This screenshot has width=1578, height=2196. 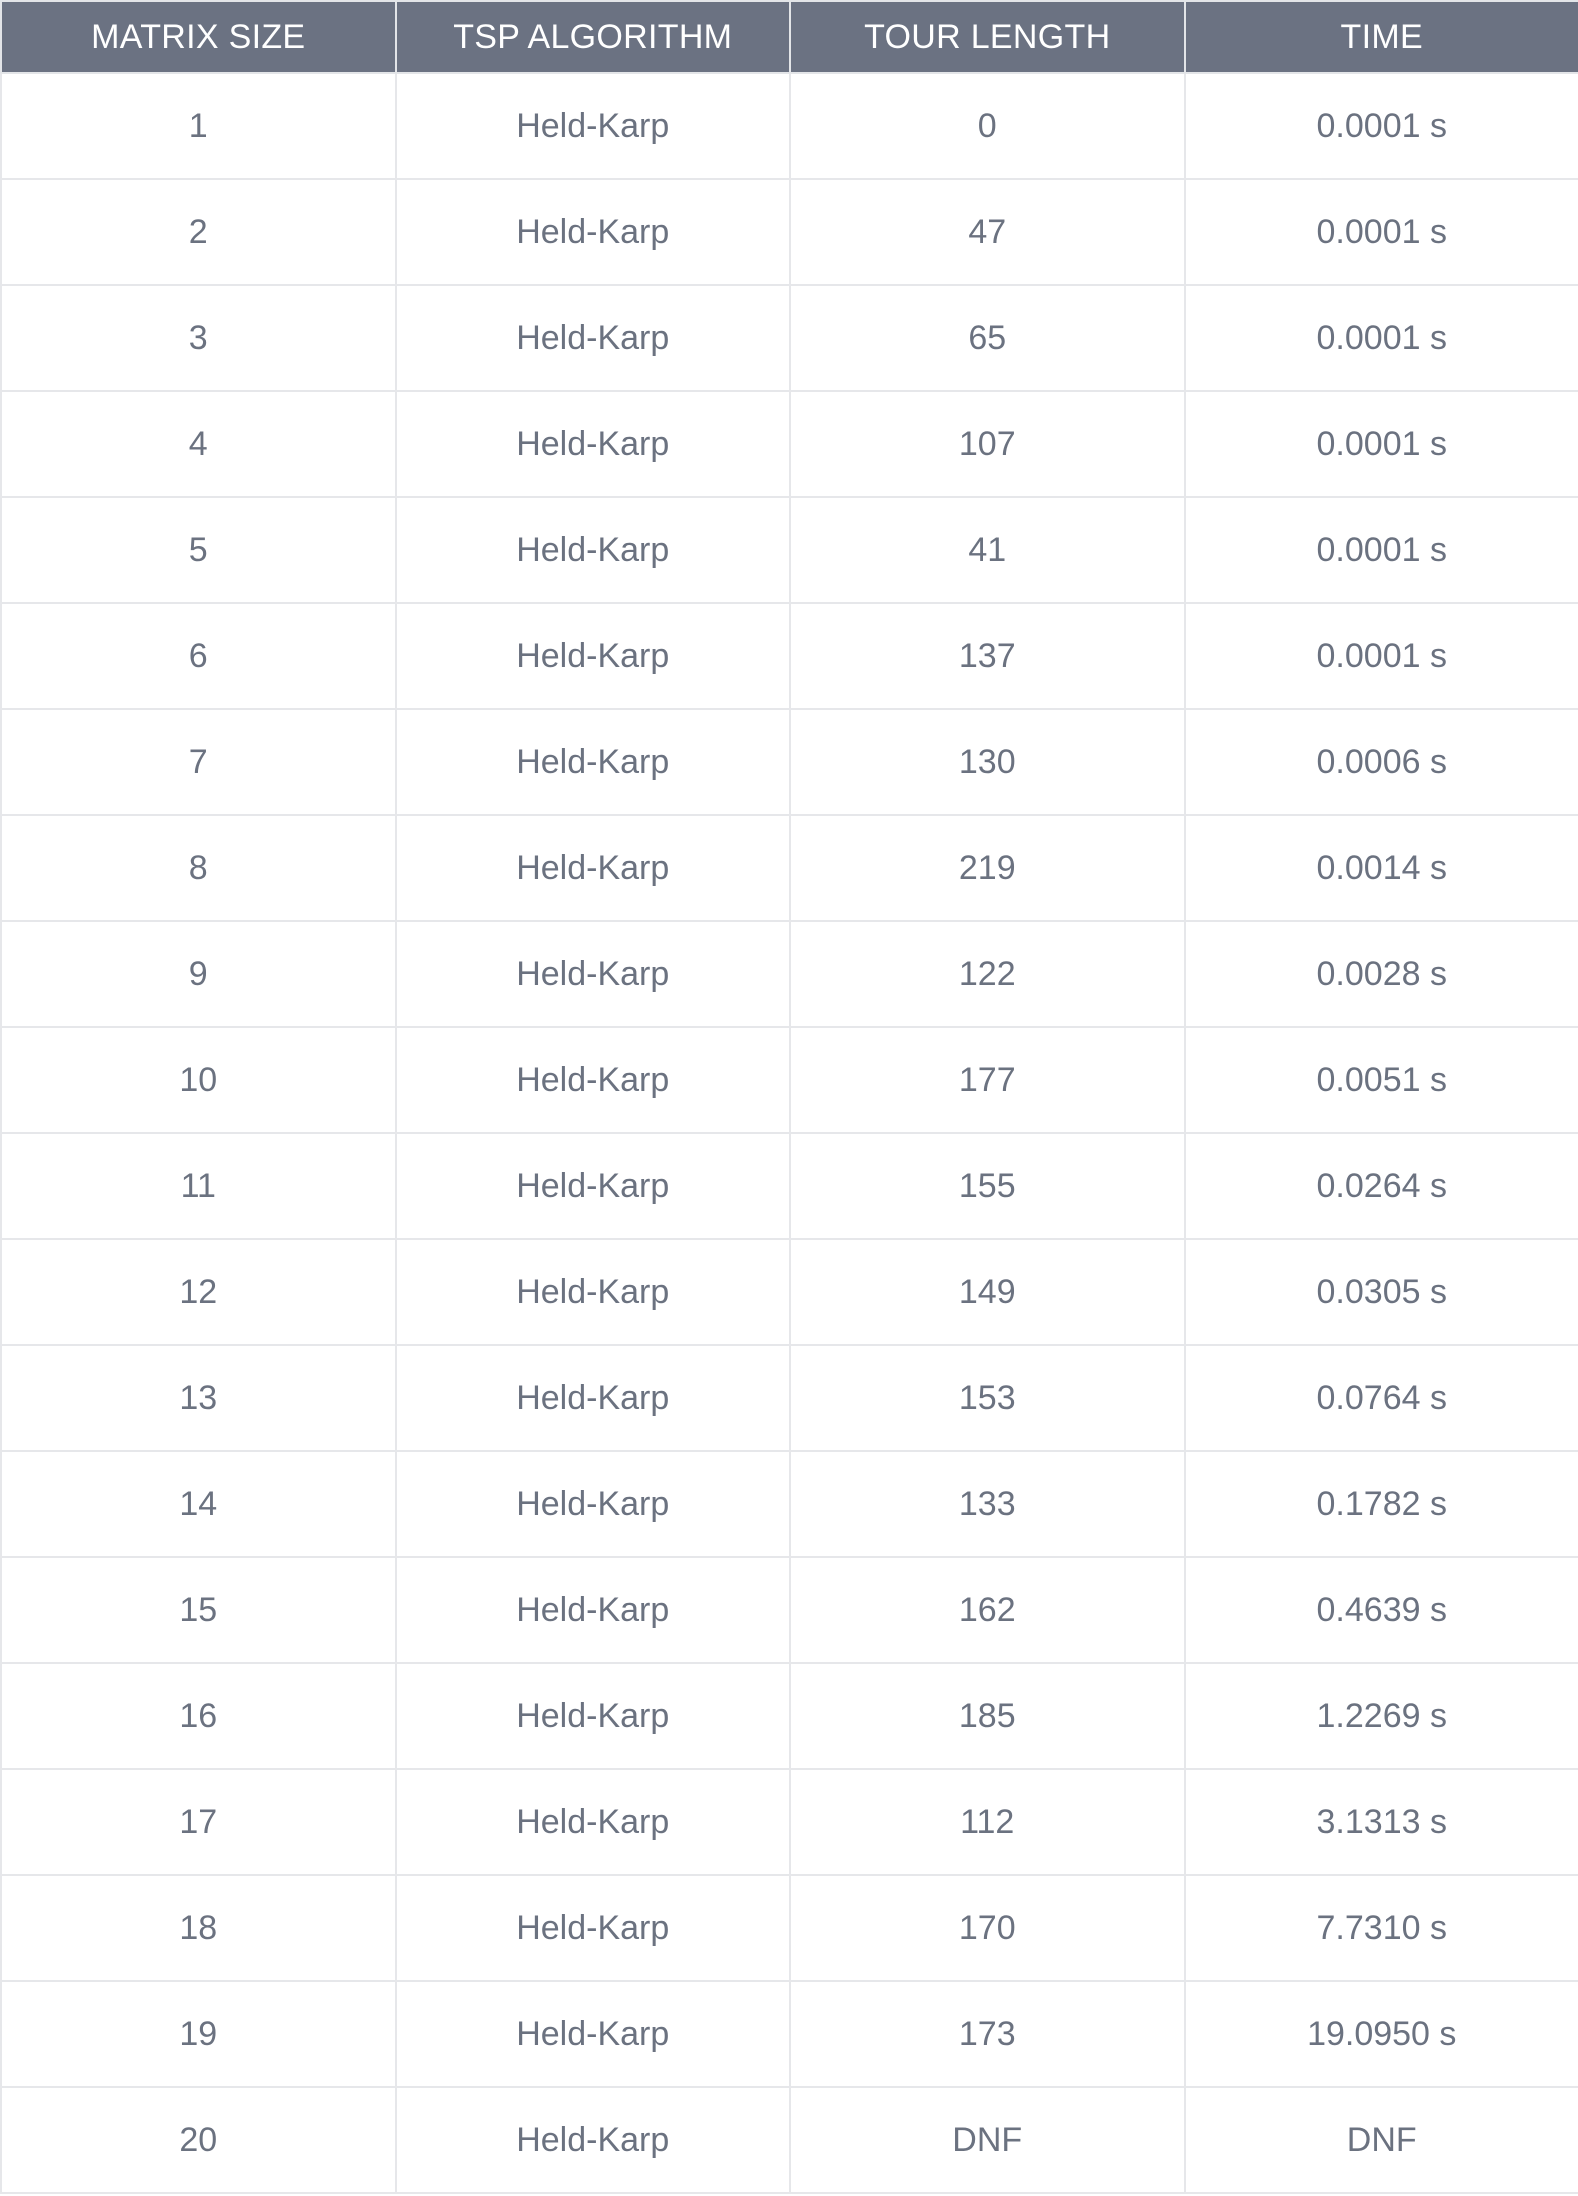 I want to click on cell-matrix-size: 2, so click(x=198, y=232).